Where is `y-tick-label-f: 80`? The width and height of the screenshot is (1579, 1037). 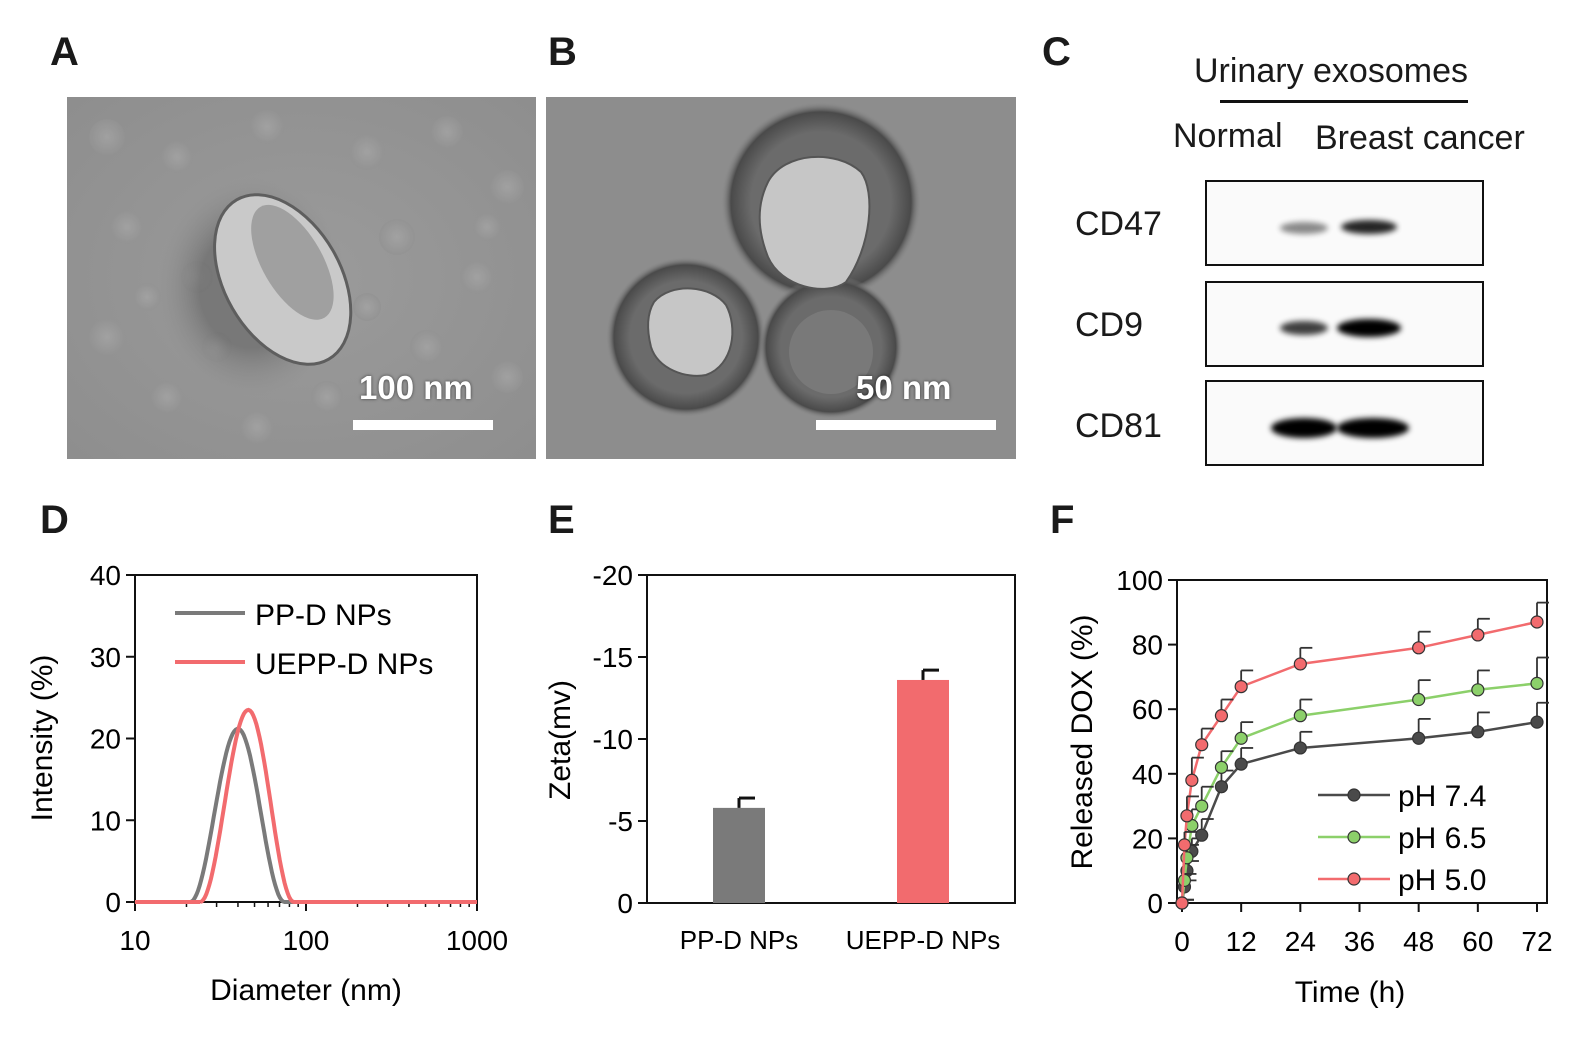
y-tick-label-f: 80 is located at coordinates (1147, 645).